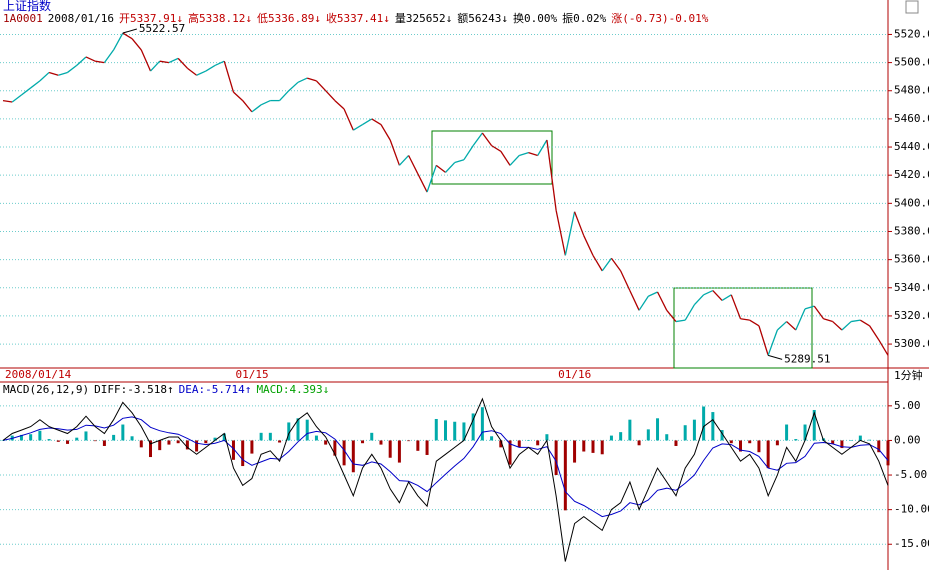  Describe the element at coordinates (907, 439) in the screenshot. I see `y-tick-label: 0.00` at that location.